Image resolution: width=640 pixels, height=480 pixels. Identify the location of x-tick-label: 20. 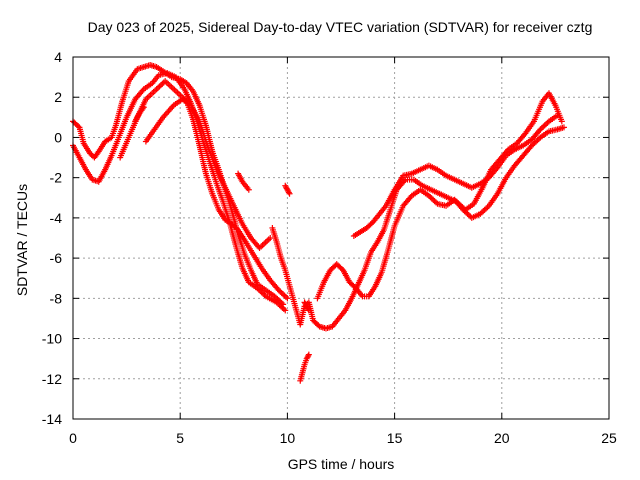
(502, 438).